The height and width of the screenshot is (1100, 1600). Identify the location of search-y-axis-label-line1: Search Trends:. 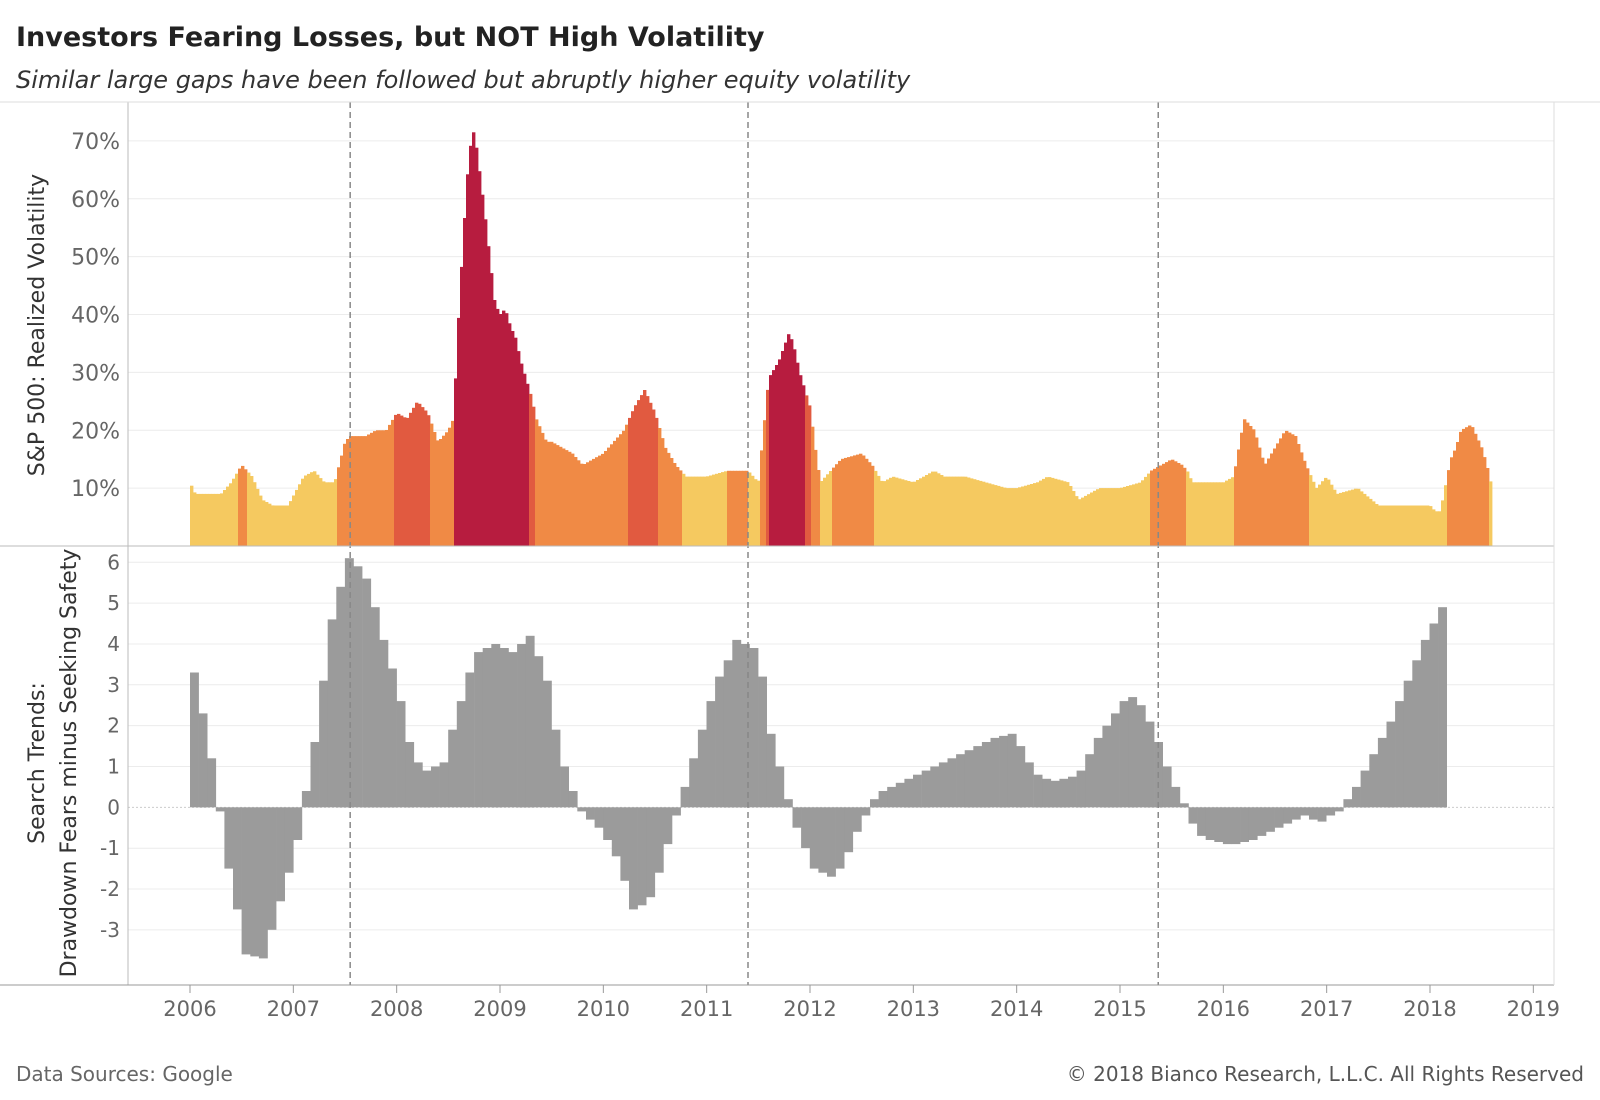
(37, 763).